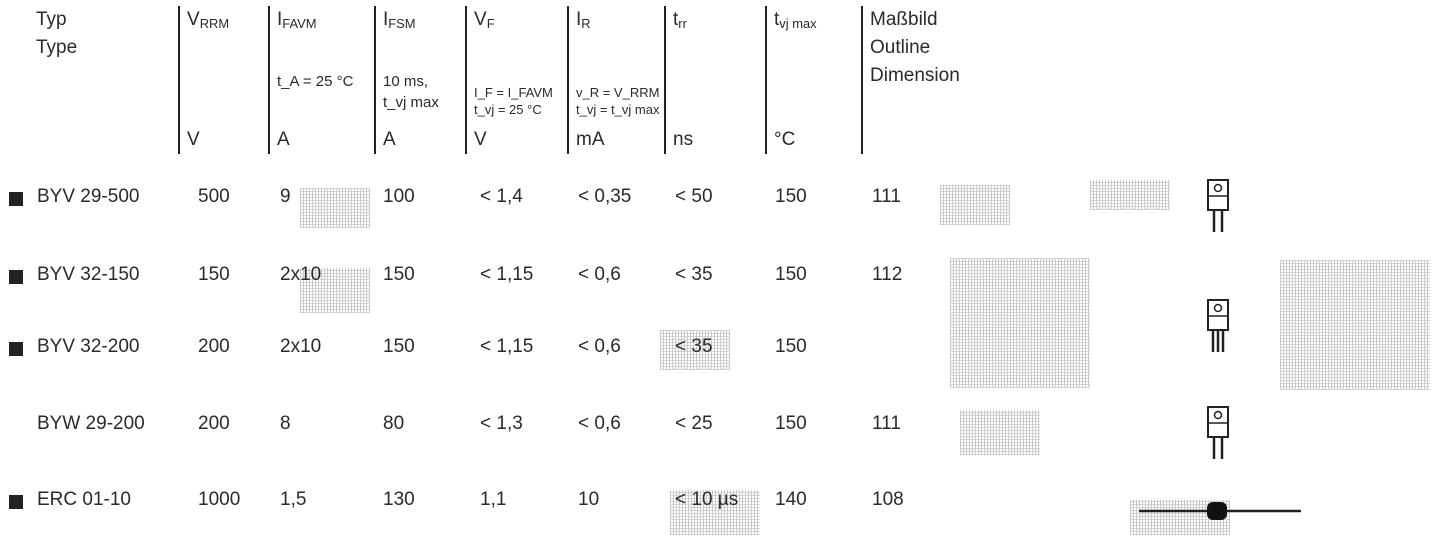  Describe the element at coordinates (590, 139) in the screenshot. I see `unit-ir: mA` at that location.